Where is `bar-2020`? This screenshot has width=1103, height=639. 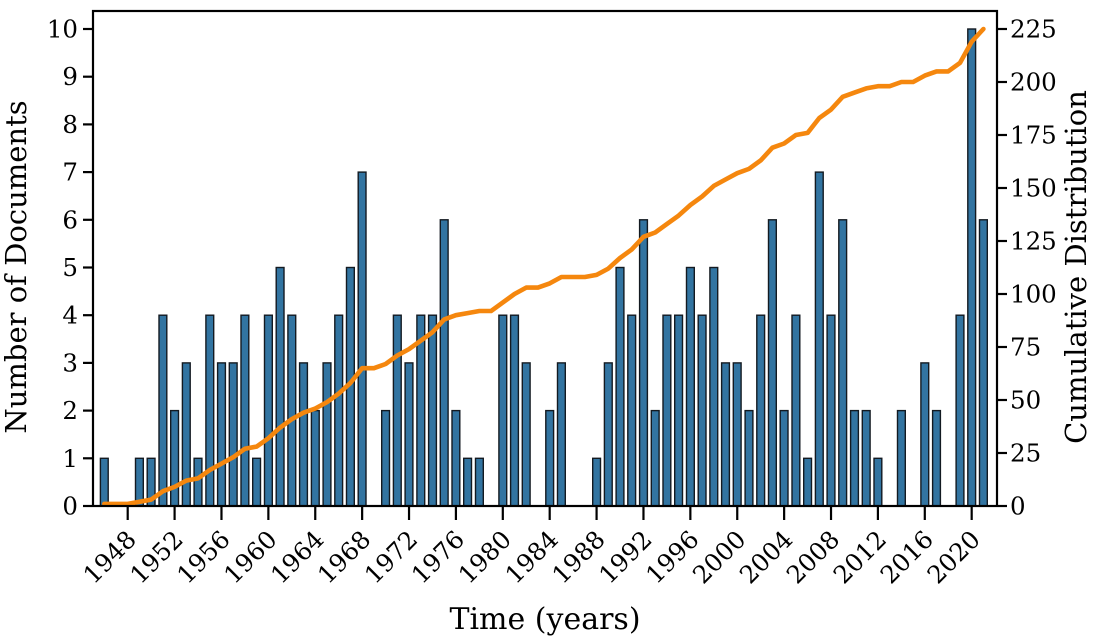
bar-2020 is located at coordinates (972, 267).